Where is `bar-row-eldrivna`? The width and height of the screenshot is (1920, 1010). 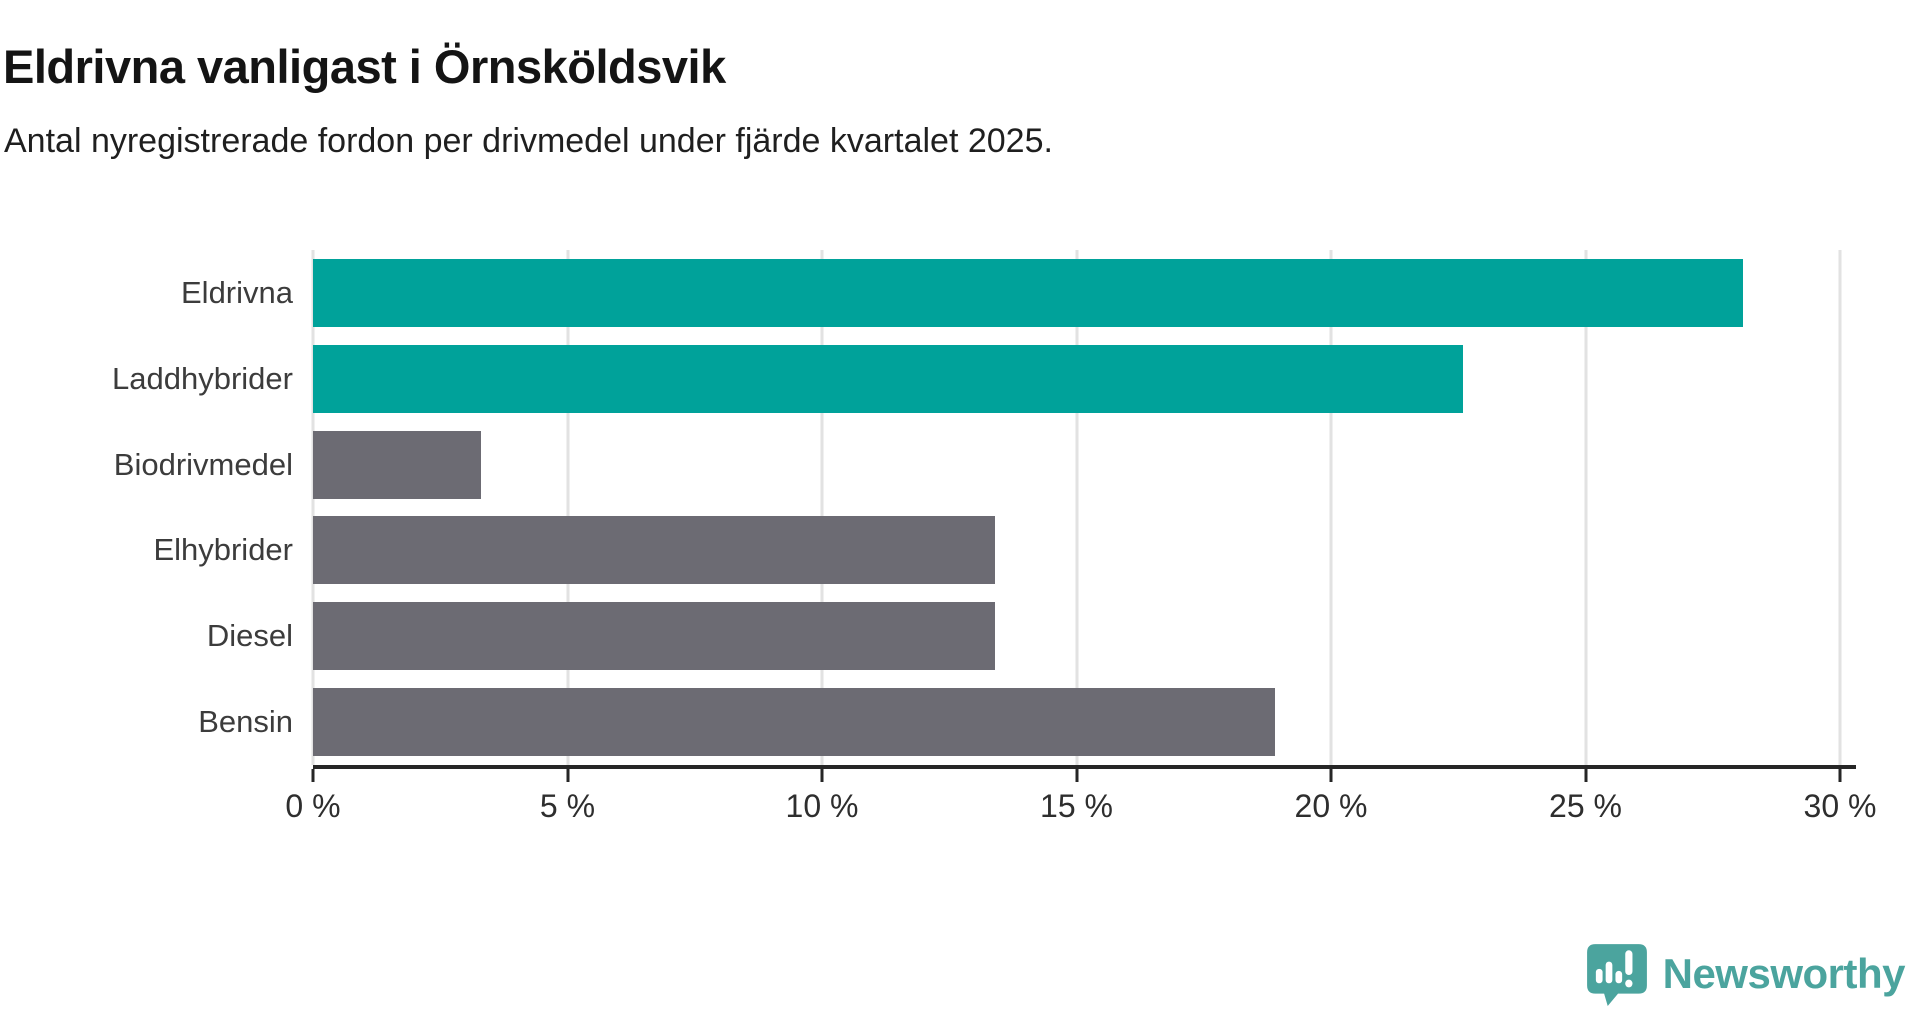
bar-row-eldrivna is located at coordinates (1076, 293).